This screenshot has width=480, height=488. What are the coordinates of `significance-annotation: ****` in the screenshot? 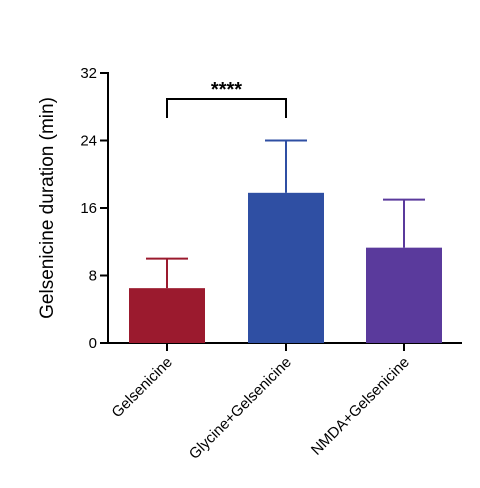 It's located at (226, 98).